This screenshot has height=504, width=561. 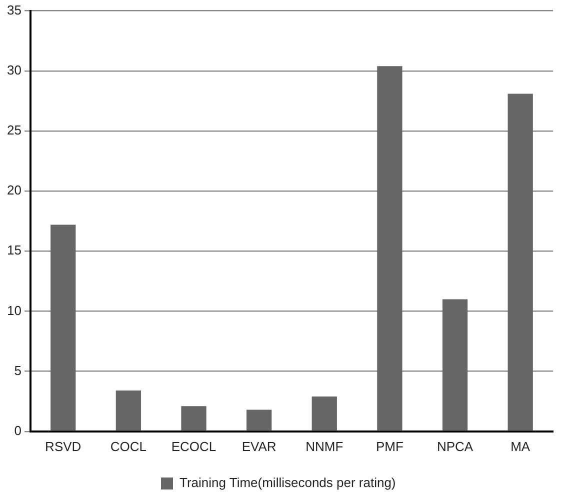 I want to click on y-tick-label: 30, so click(x=14, y=70).